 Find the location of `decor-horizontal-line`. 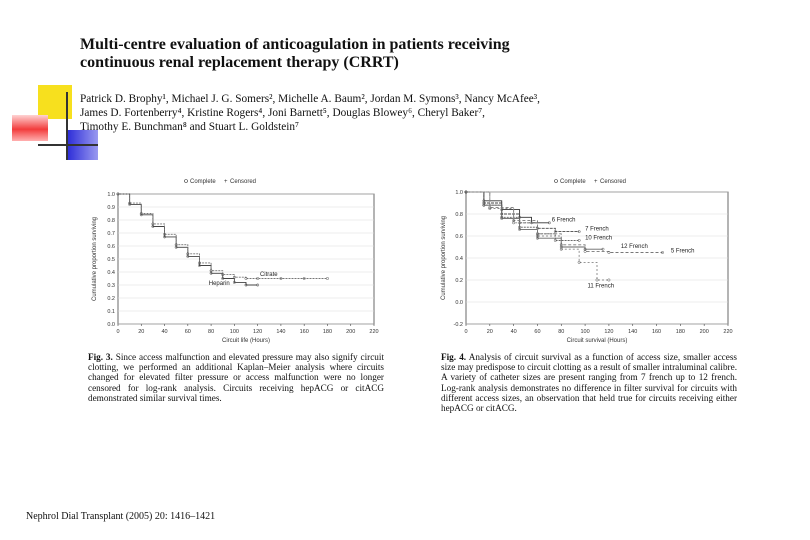

decor-horizontal-line is located at coordinates (68, 145).